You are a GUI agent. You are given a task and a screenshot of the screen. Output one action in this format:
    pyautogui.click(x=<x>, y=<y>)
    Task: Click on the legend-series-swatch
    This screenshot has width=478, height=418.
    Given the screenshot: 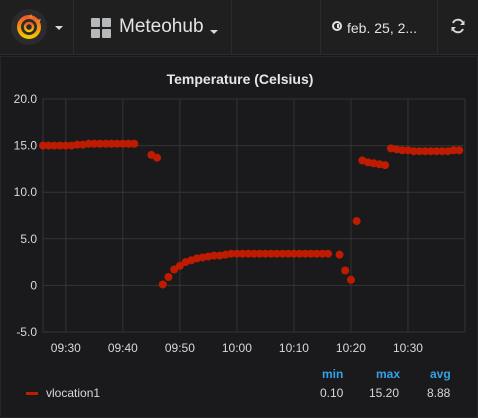 What is the action you would take?
    pyautogui.click(x=32, y=393)
    